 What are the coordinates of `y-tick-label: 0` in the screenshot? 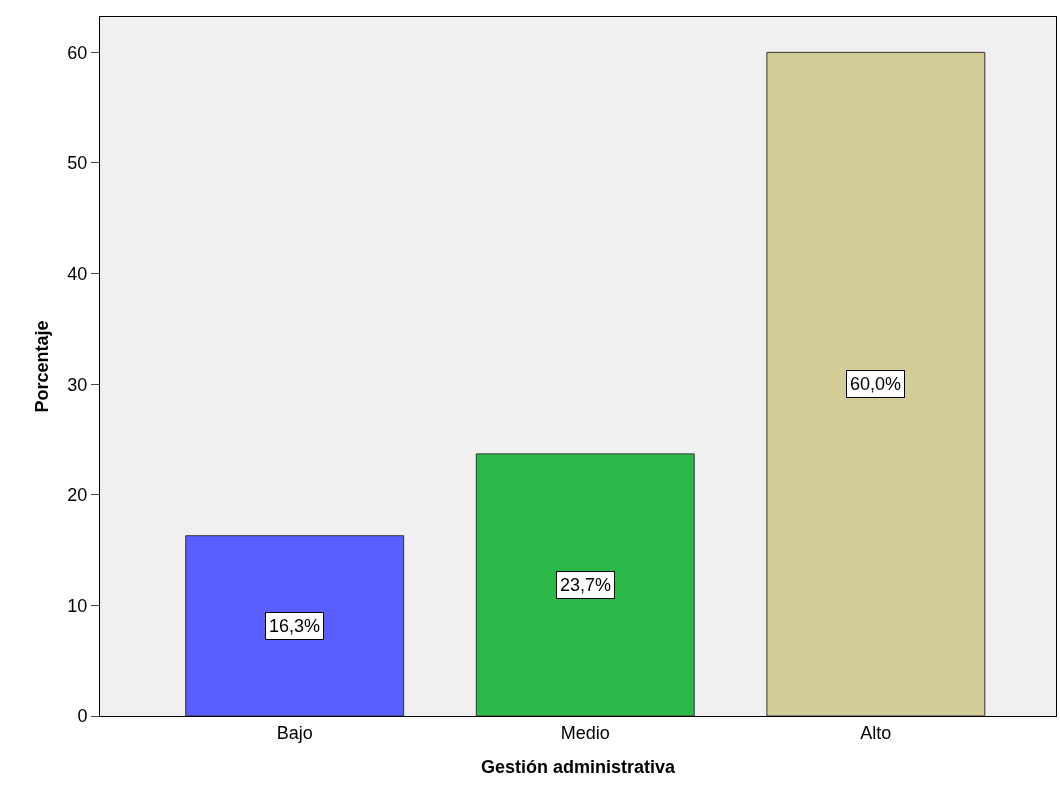 It's located at (82, 716).